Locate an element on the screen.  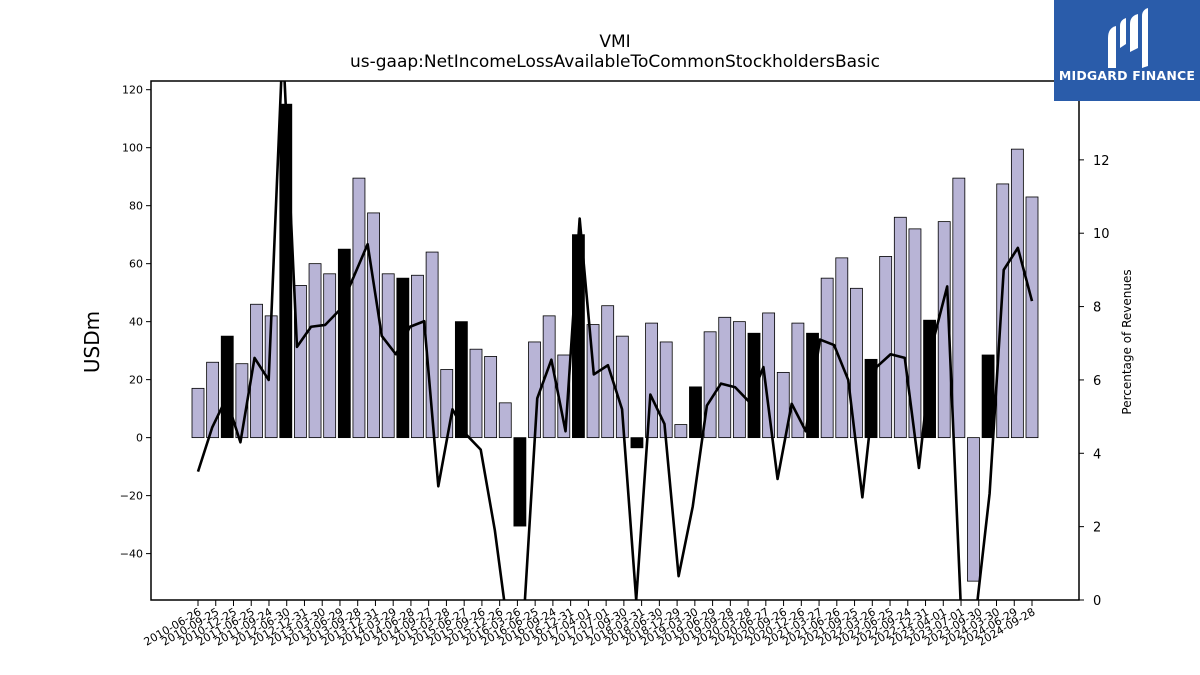
y-axis-right: 0 2 4 6 8 10 12 is located at coordinates (1094, 381).